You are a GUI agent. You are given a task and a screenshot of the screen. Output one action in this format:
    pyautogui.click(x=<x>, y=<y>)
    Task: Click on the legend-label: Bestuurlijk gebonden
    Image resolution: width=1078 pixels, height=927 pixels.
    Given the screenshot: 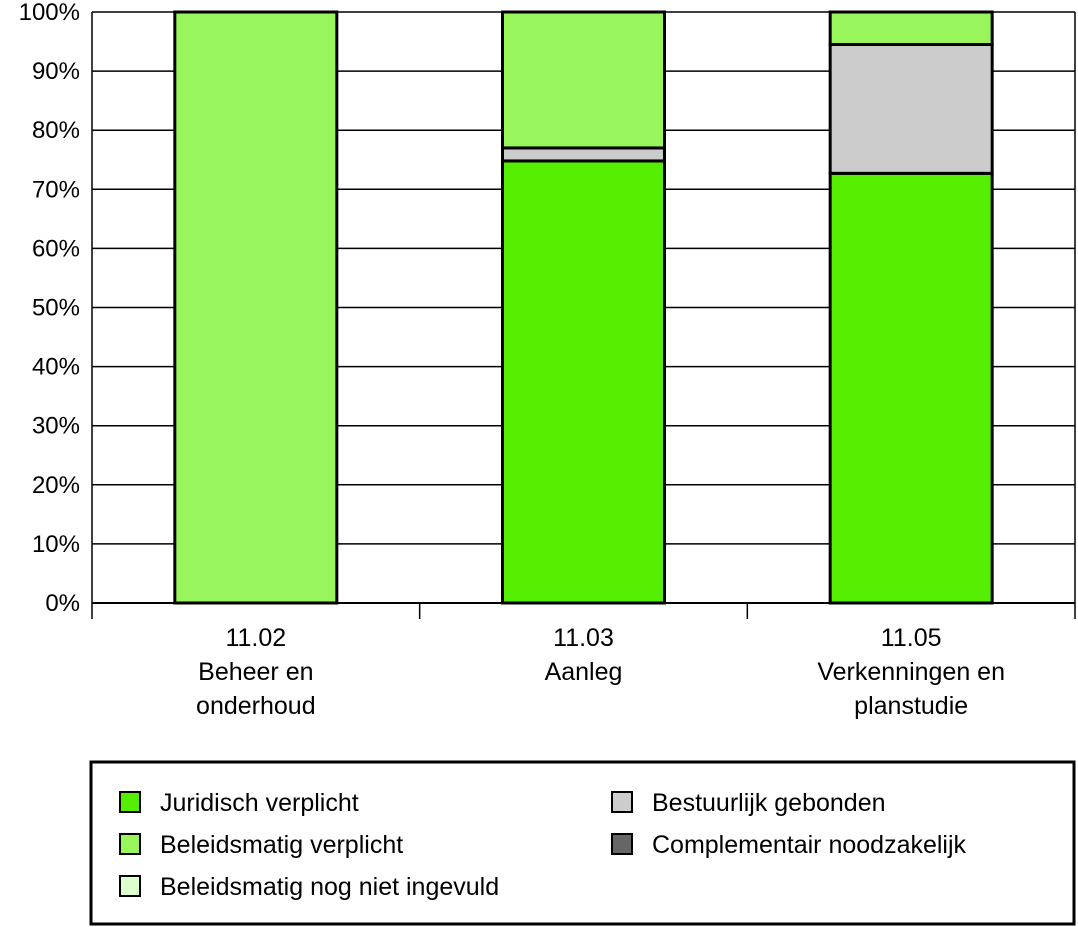 What is the action you would take?
    pyautogui.click(x=769, y=803)
    